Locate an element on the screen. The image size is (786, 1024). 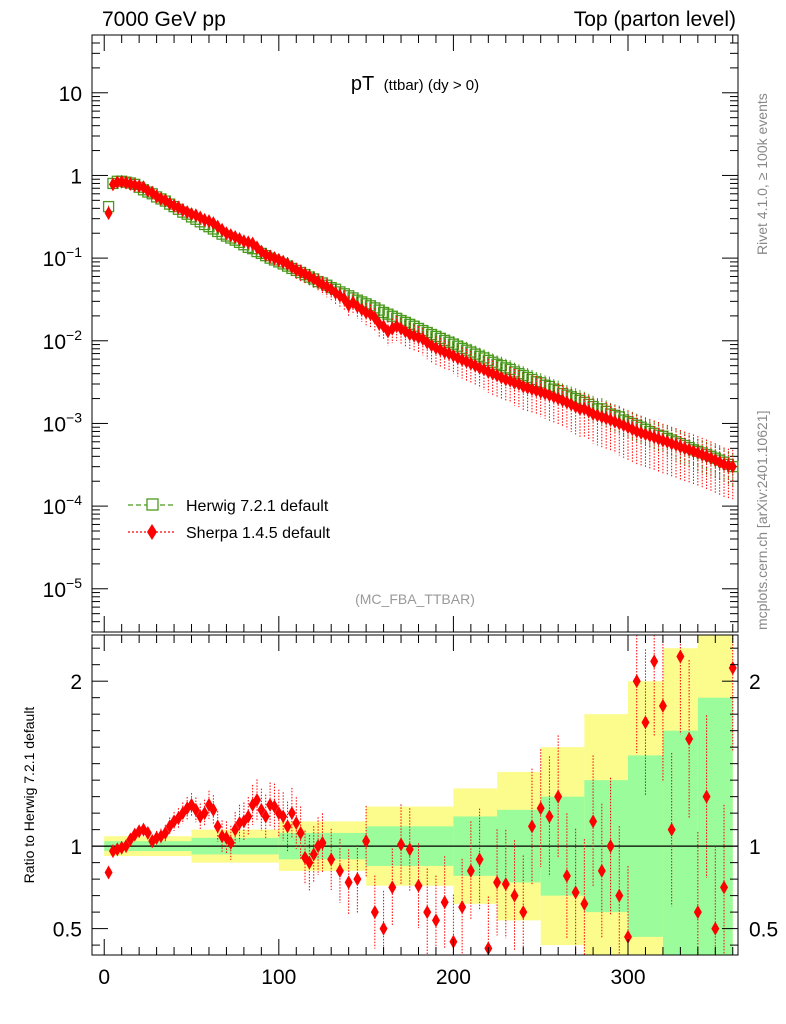
analysis-label: (MC_FBA_TTBAR) is located at coordinates (415, 599).